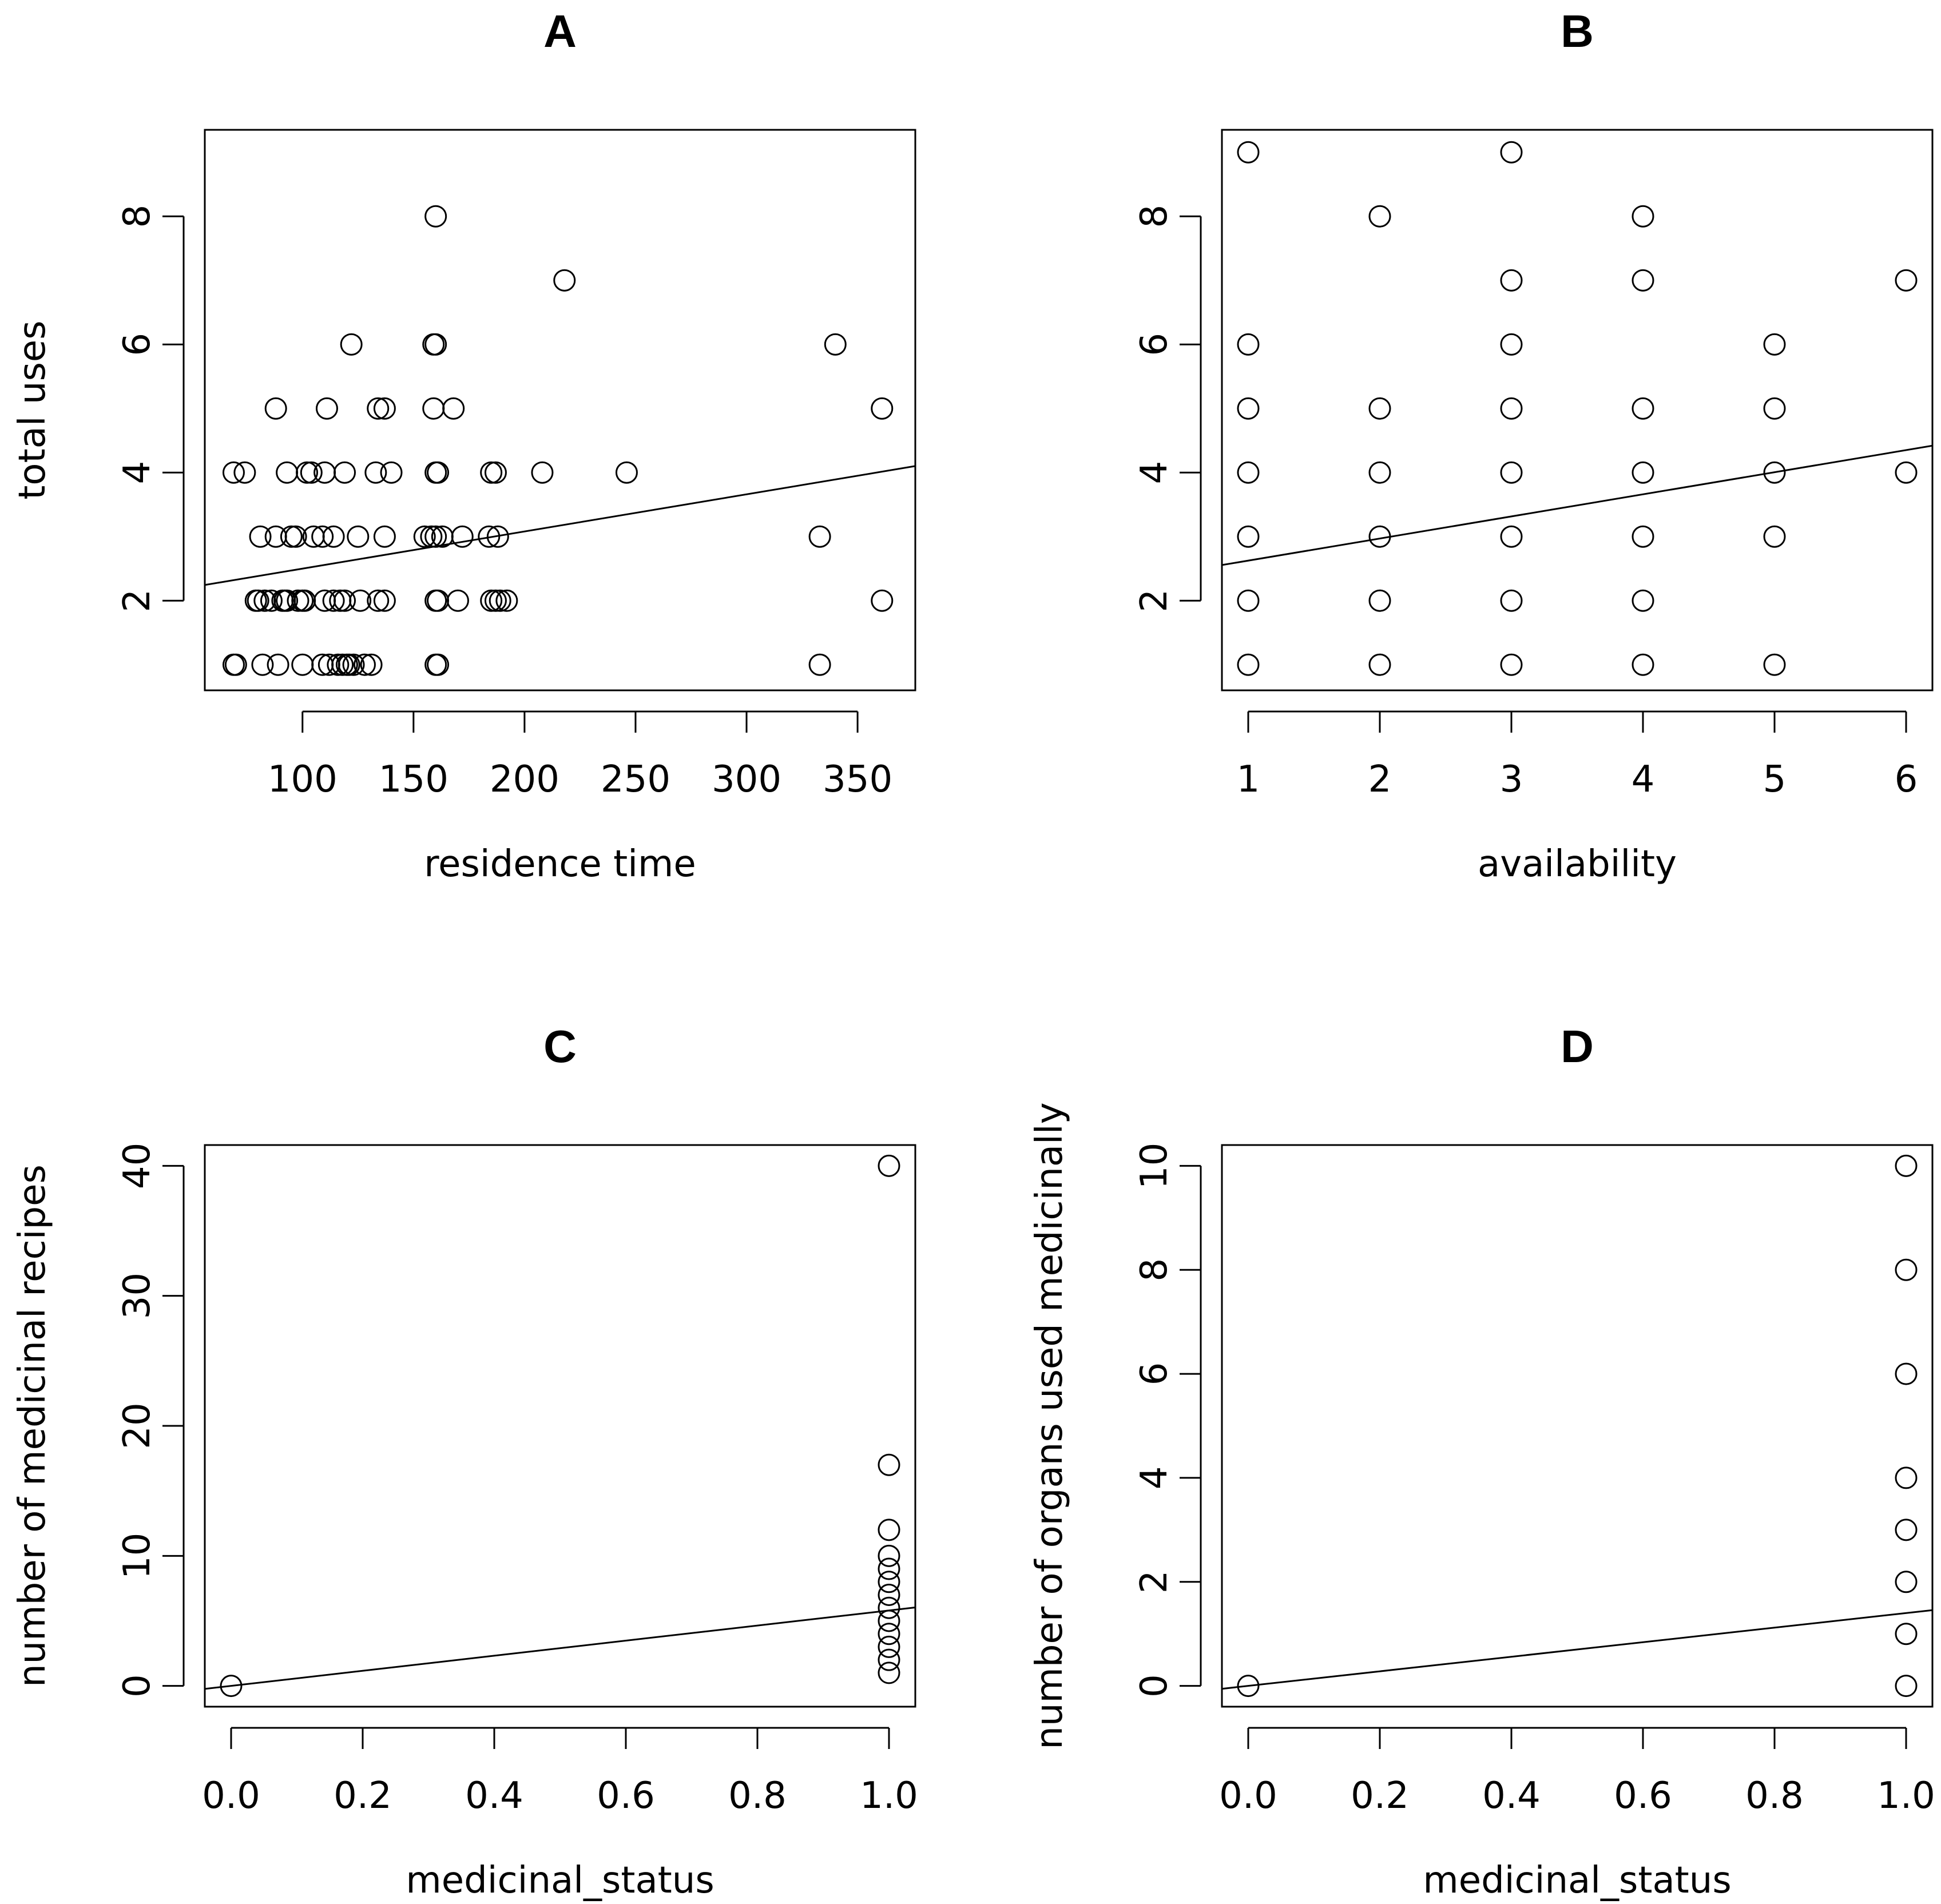 Image resolution: width=1941 pixels, height=1904 pixels. What do you see at coordinates (413, 779) in the screenshot?
I see `x-tick-label-a: 150` at bounding box center [413, 779].